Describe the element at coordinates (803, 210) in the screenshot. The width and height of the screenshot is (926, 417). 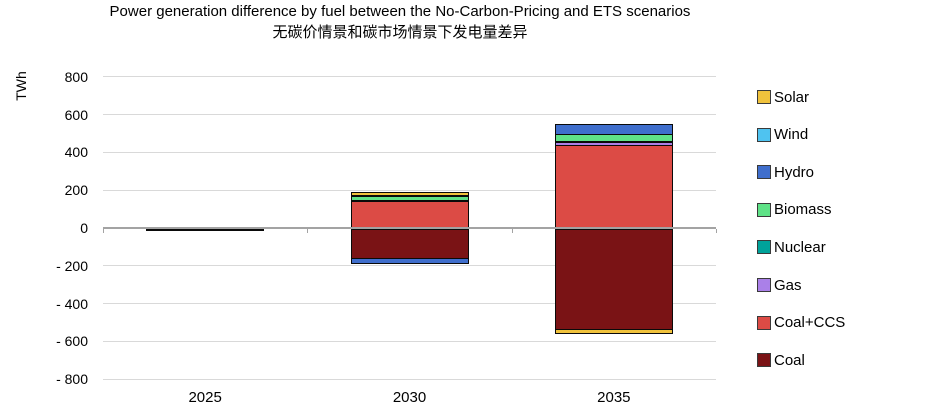
I see `legend-label: Biomass` at that location.